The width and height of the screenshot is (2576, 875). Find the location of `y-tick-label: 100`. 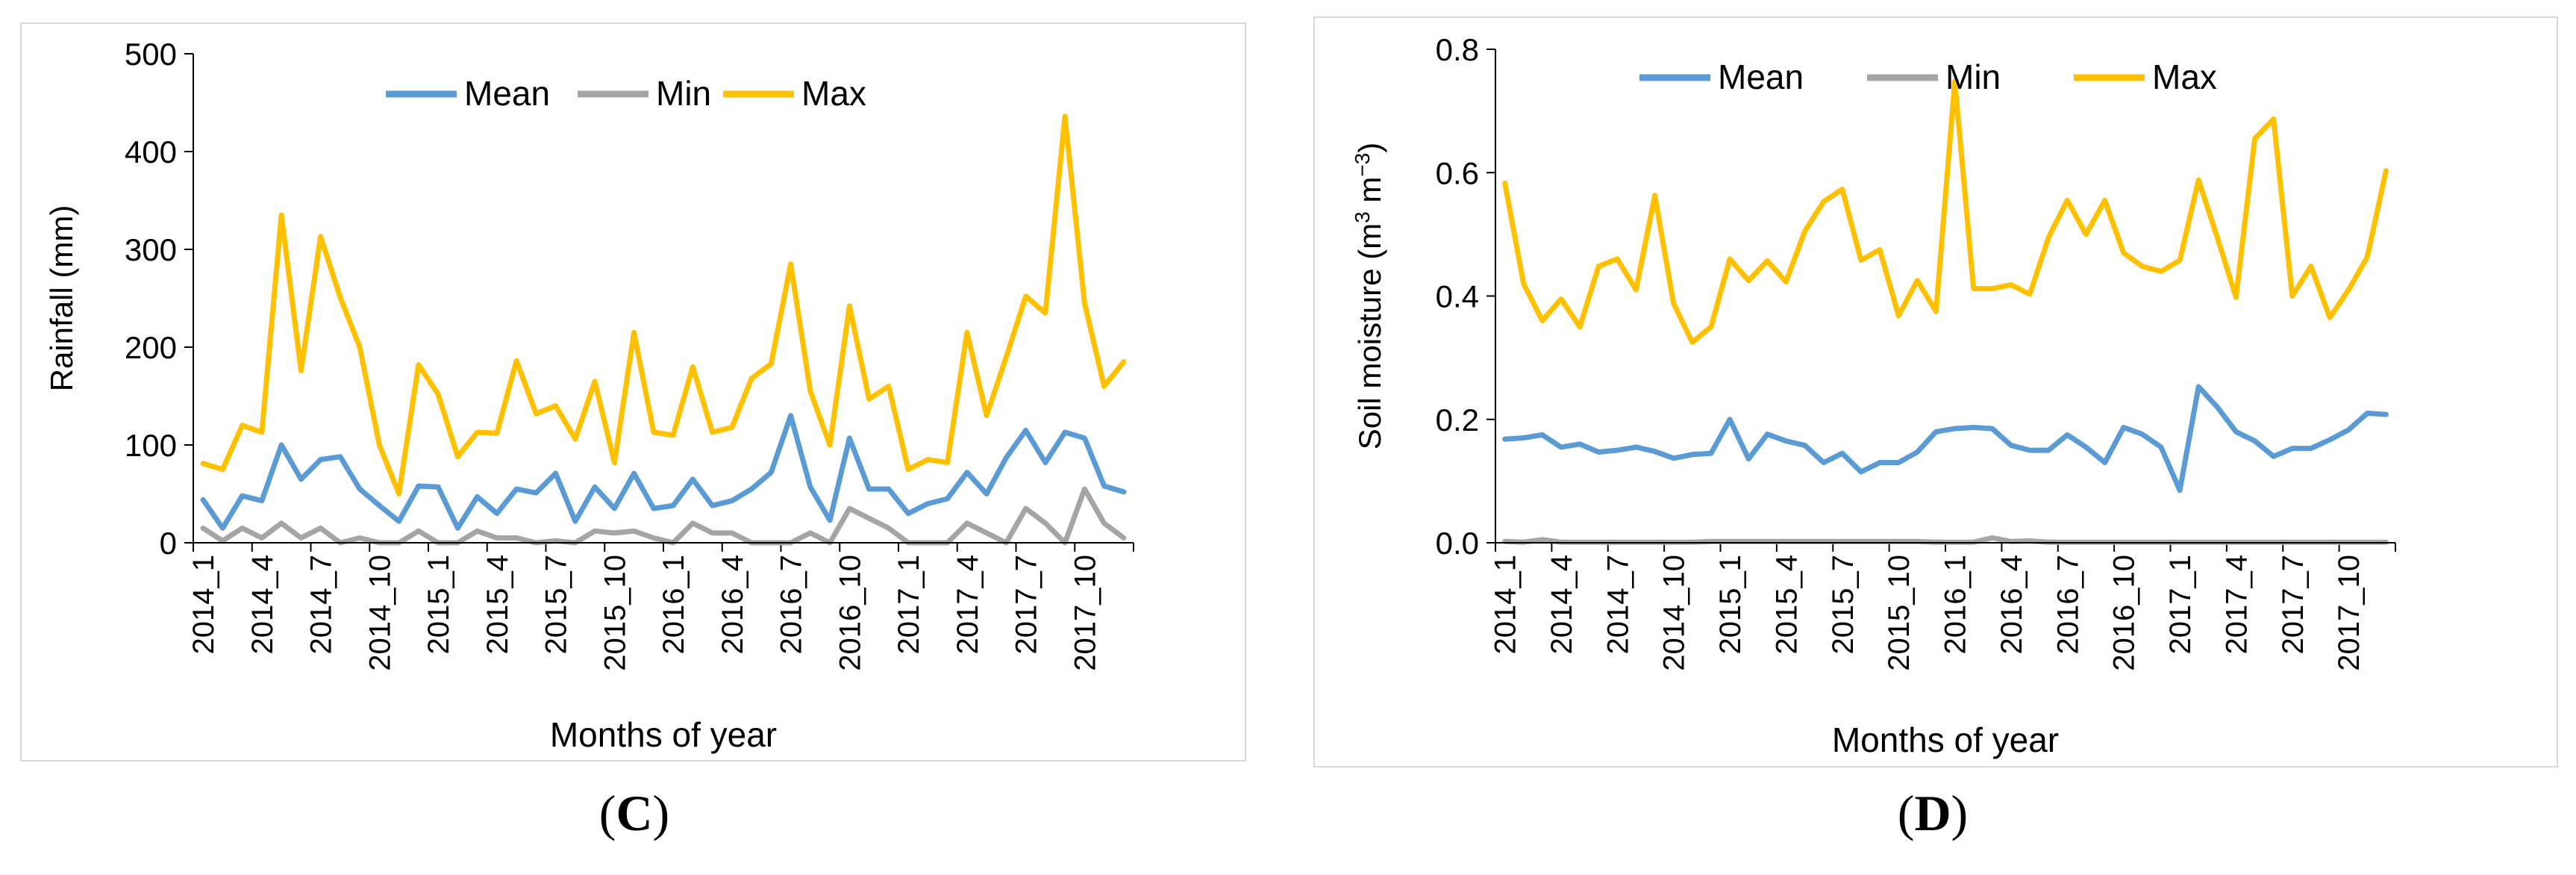

y-tick-label: 100 is located at coordinates (151, 445).